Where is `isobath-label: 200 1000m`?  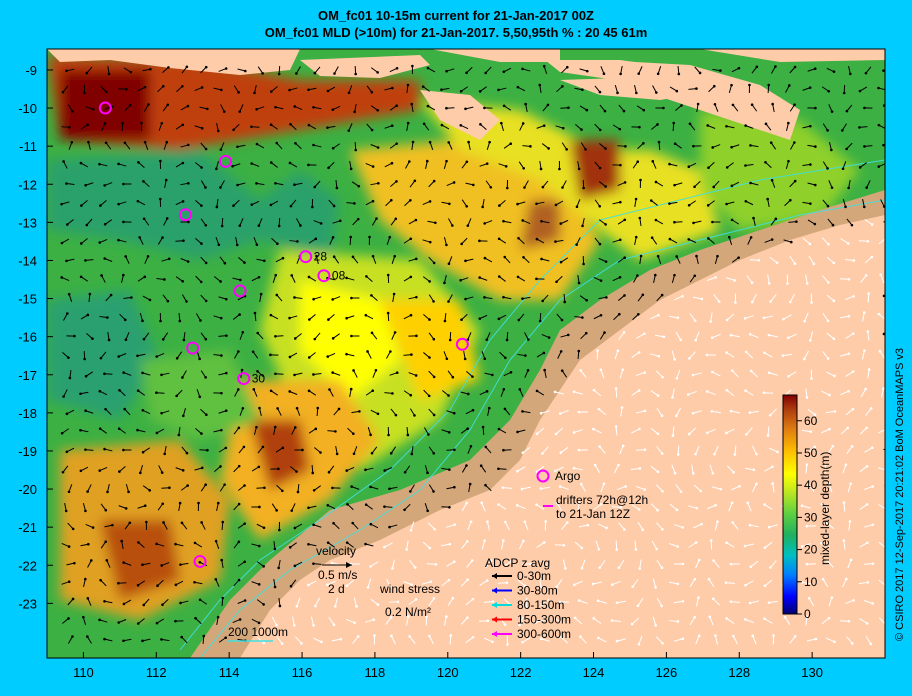 isobath-label: 200 1000m is located at coordinates (258, 632).